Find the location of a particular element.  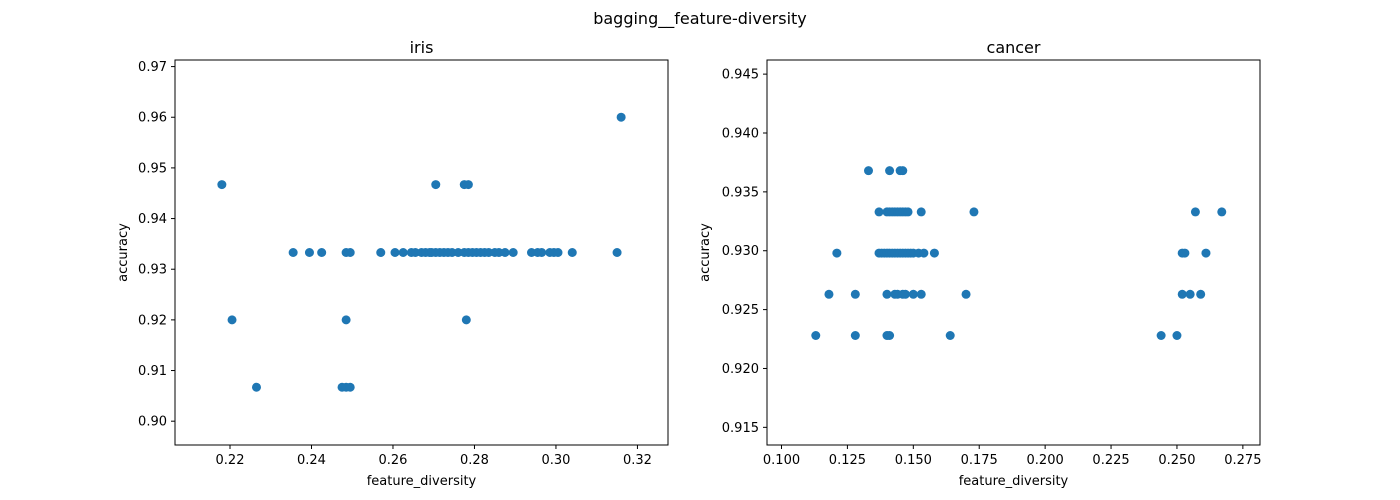

x-axis-ticks: 0.100 0.125 0.150 0.175 0.200 0.225 0.250 0.275 is located at coordinates (1012, 456).